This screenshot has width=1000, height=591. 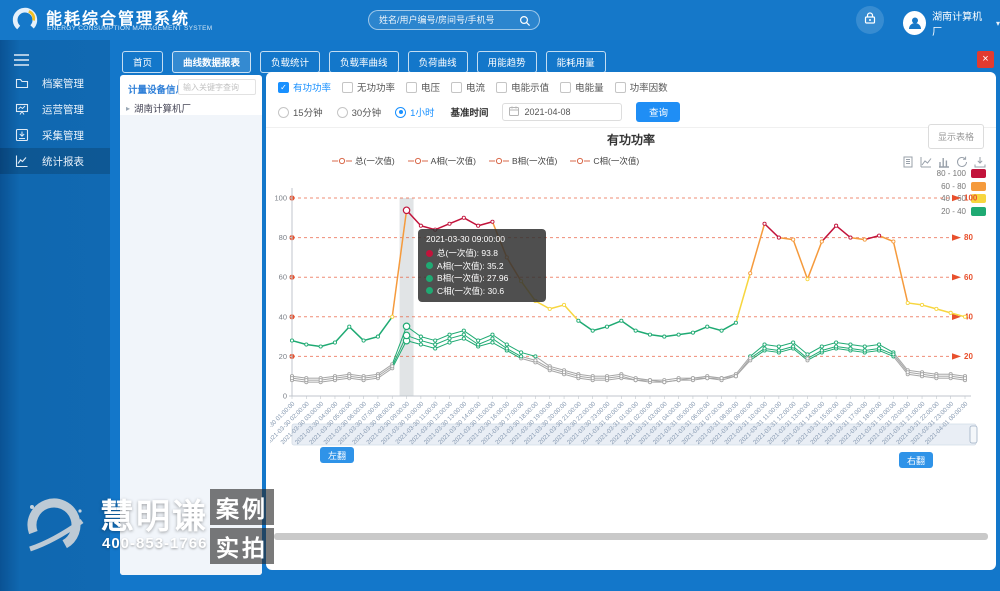 What do you see at coordinates (641, 87) in the screenshot?
I see `metric-checkbox-6: 功率因数` at bounding box center [641, 87].